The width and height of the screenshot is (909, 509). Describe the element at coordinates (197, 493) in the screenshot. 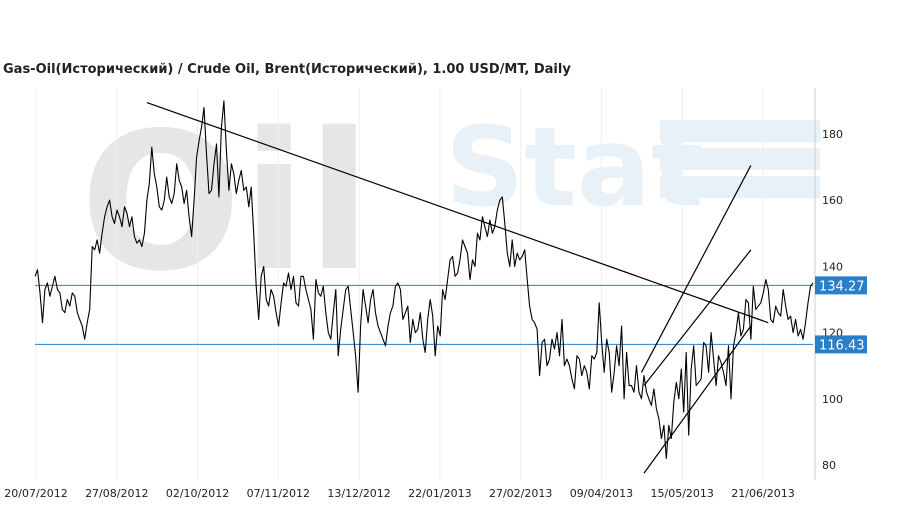

I see `x-tick-label-2: 02/10/2012` at that location.